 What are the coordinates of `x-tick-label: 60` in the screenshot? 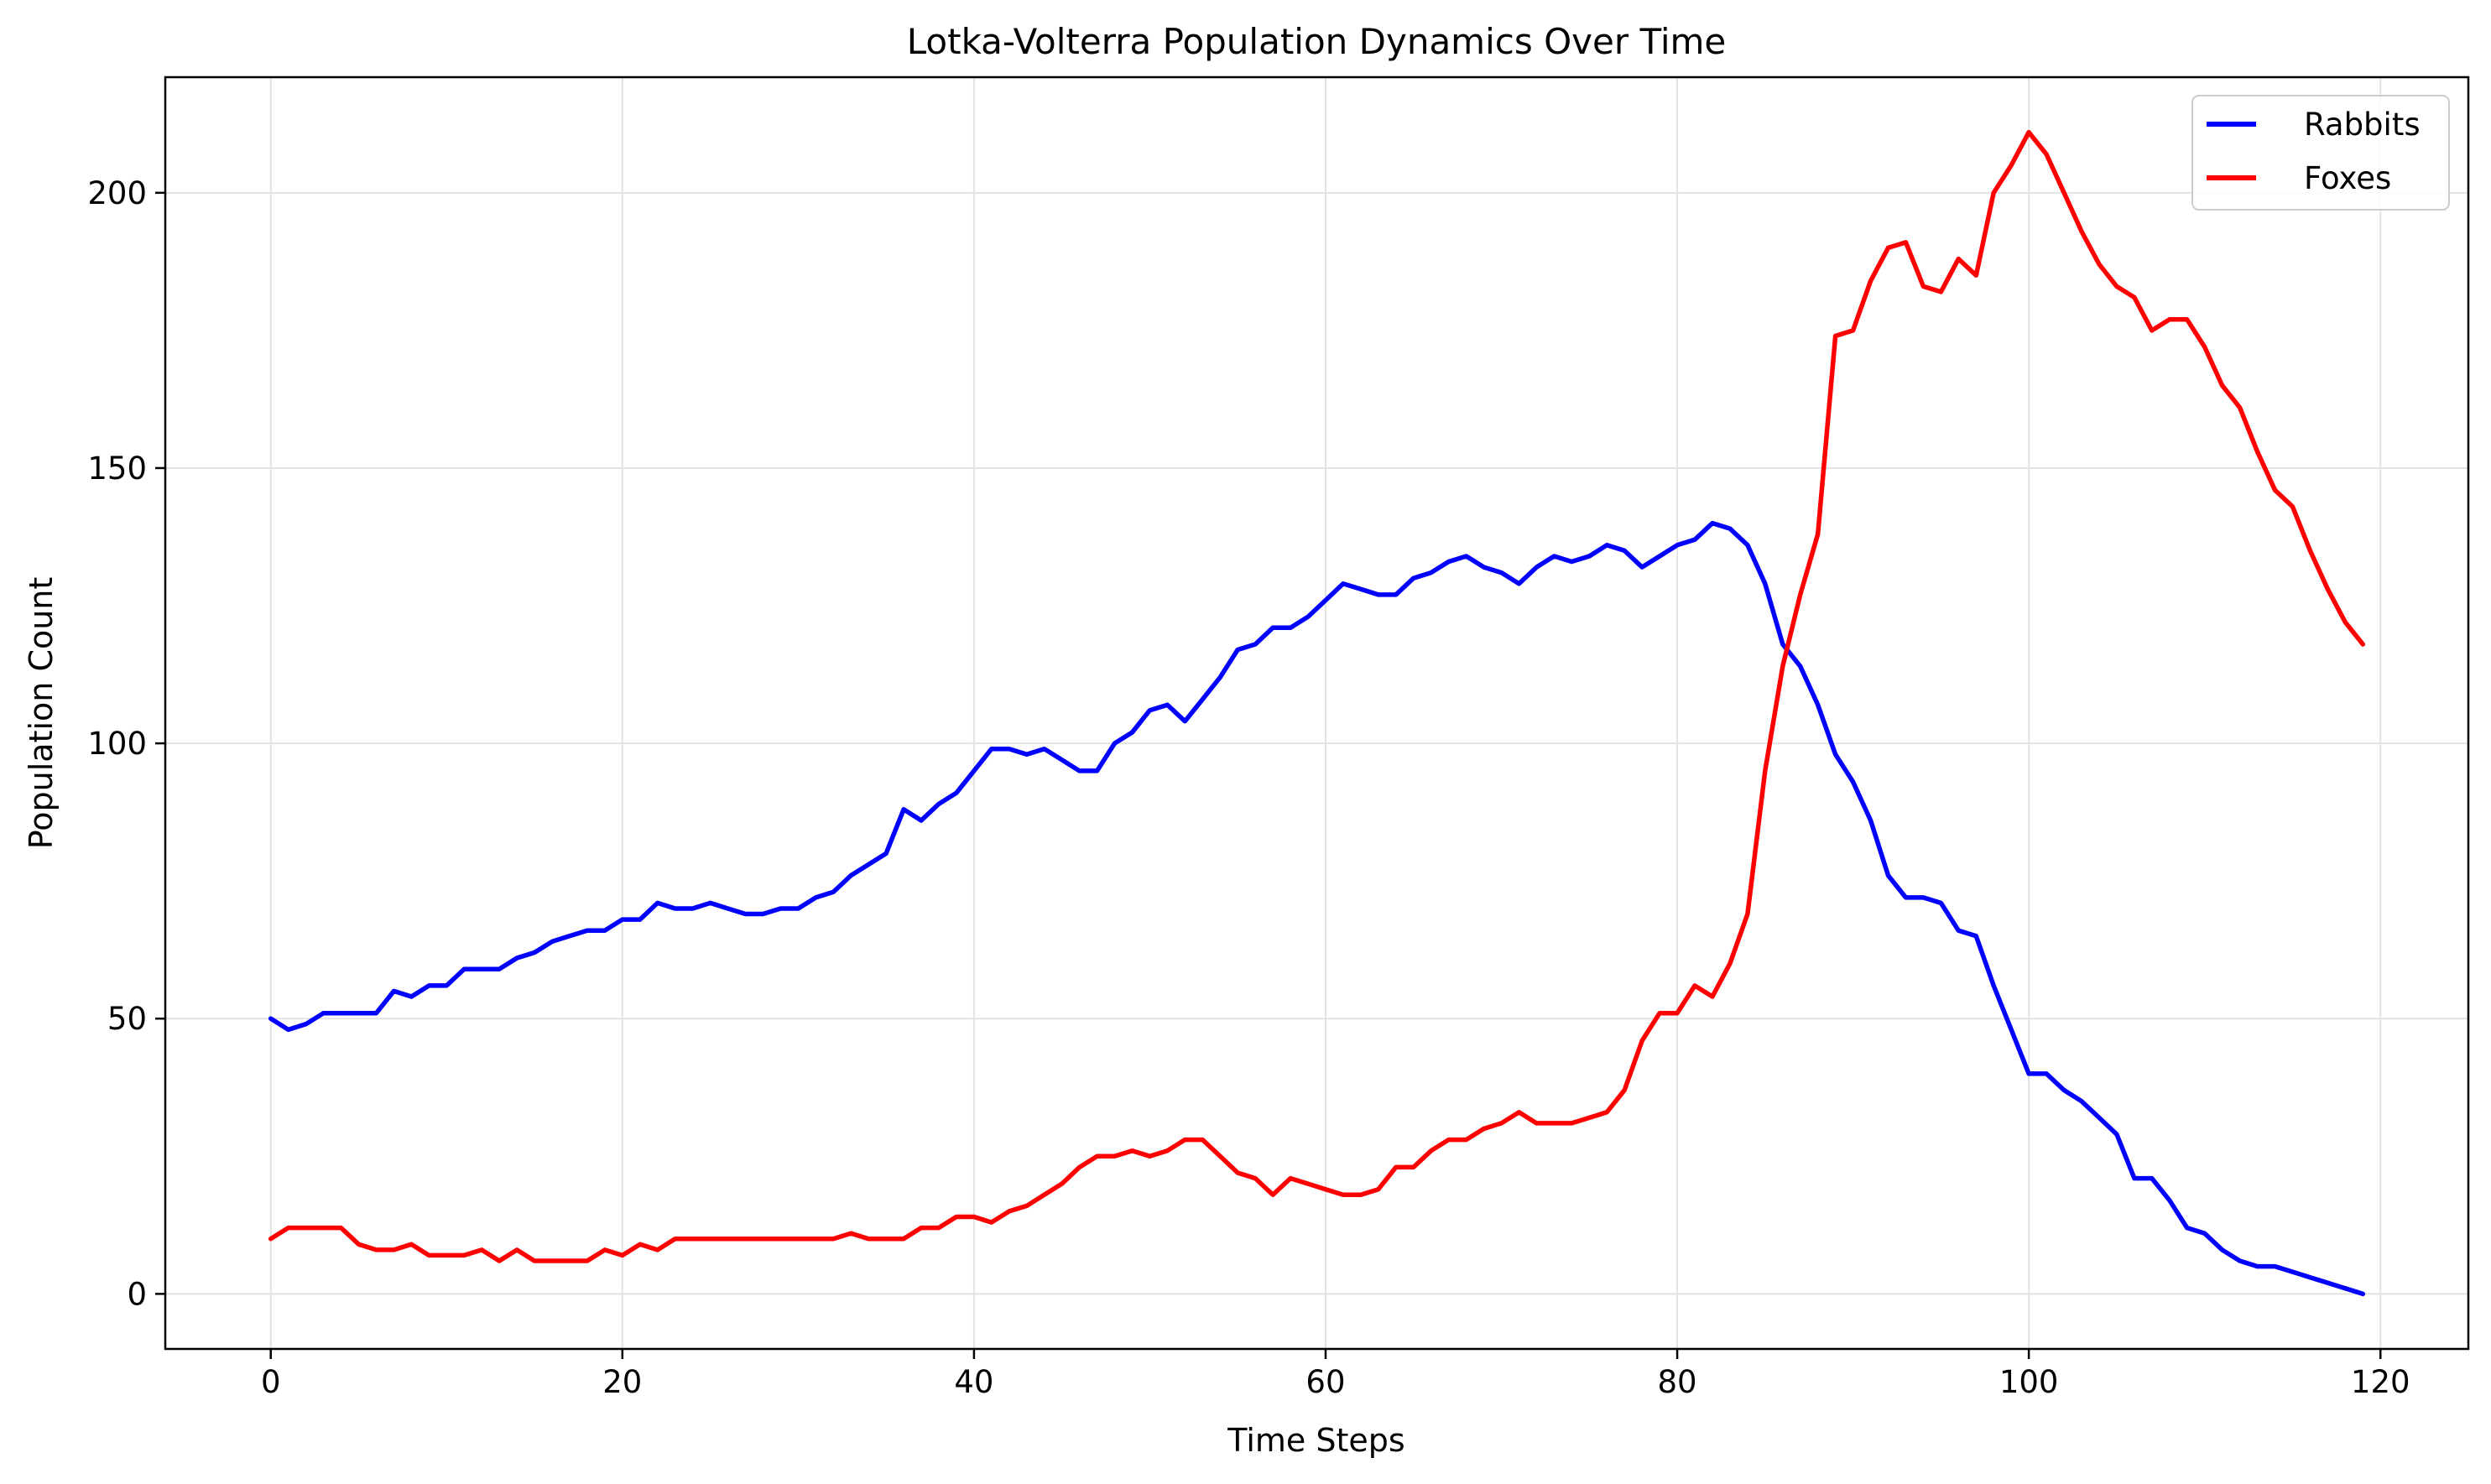 It's located at (1325, 1382).